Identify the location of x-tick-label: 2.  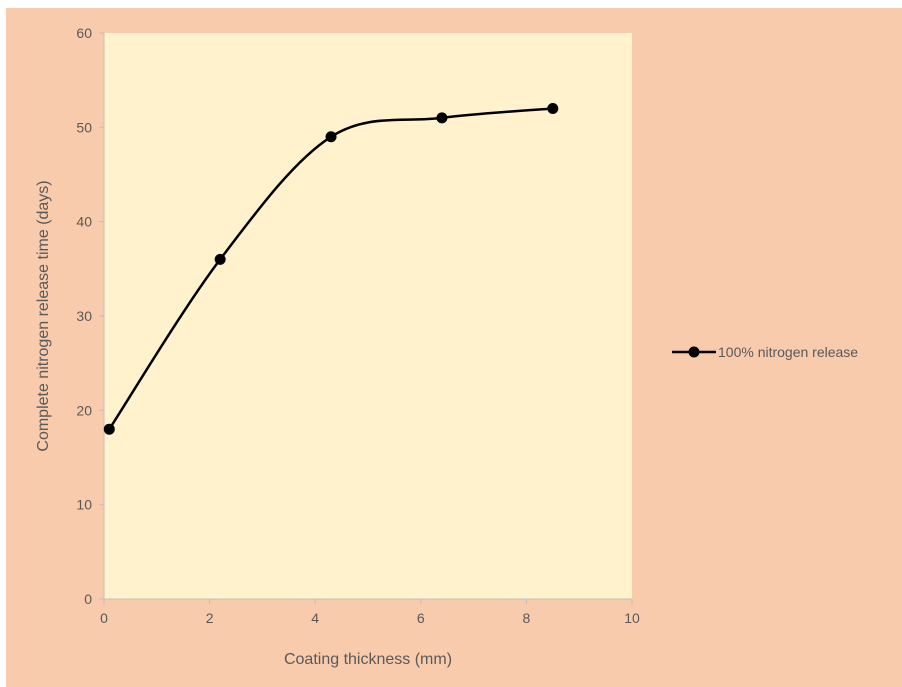
(210, 618).